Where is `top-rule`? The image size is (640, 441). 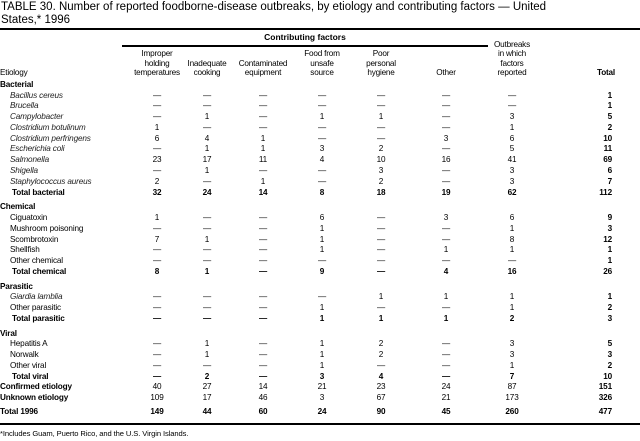 top-rule is located at coordinates (320, 29).